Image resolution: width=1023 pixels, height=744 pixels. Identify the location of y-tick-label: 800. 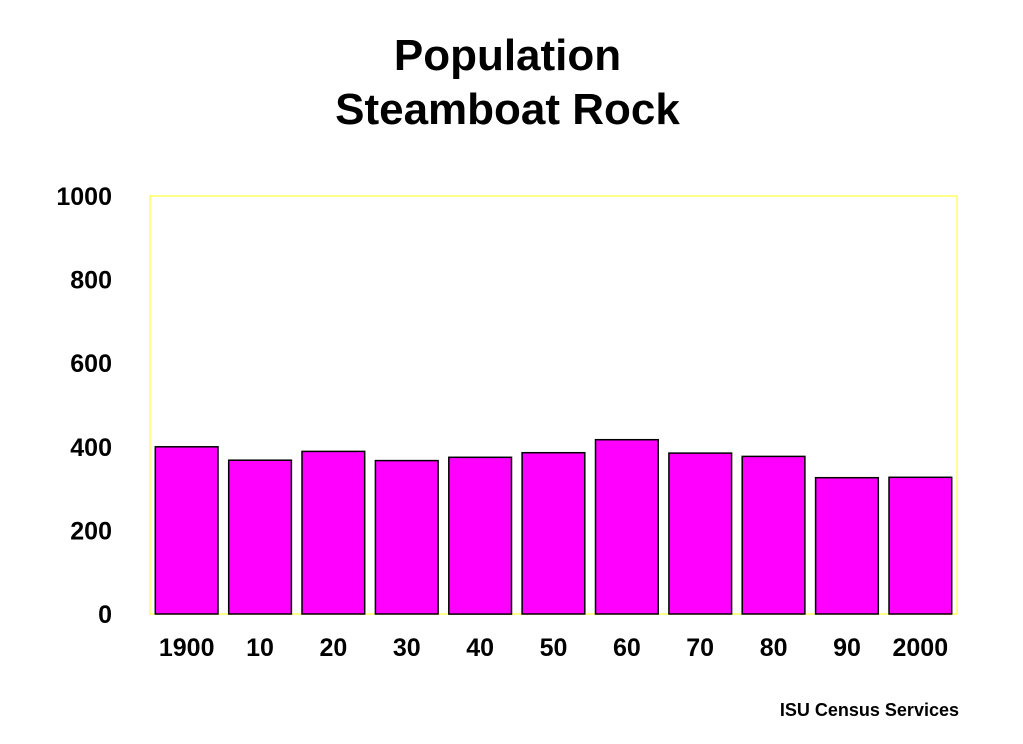
(91, 281).